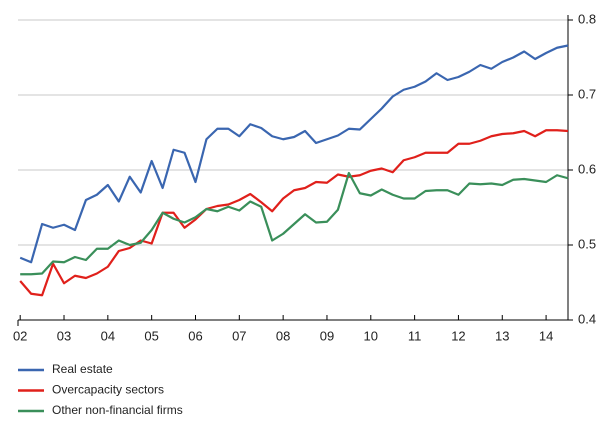 This screenshot has height=421, width=601. I want to click on y-tick-label: 0.6, so click(587, 168).